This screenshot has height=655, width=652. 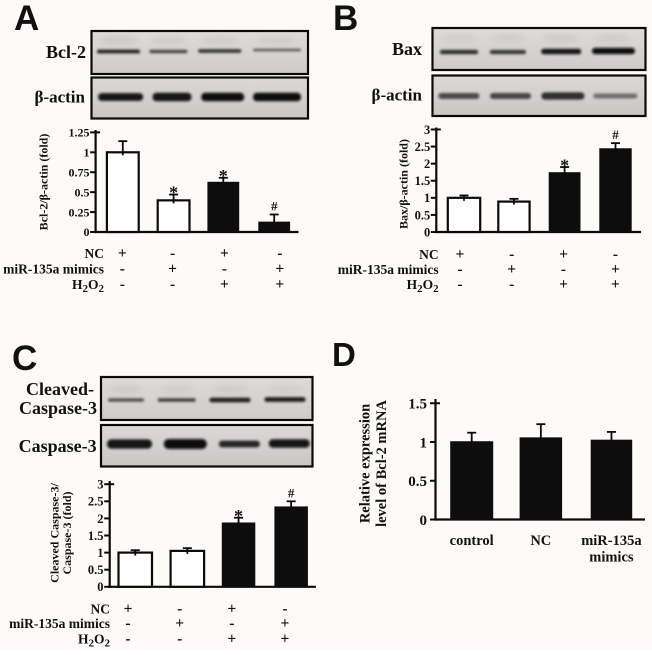 What do you see at coordinates (345, 19) in the screenshot?
I see `svg-text: B` at bounding box center [345, 19].